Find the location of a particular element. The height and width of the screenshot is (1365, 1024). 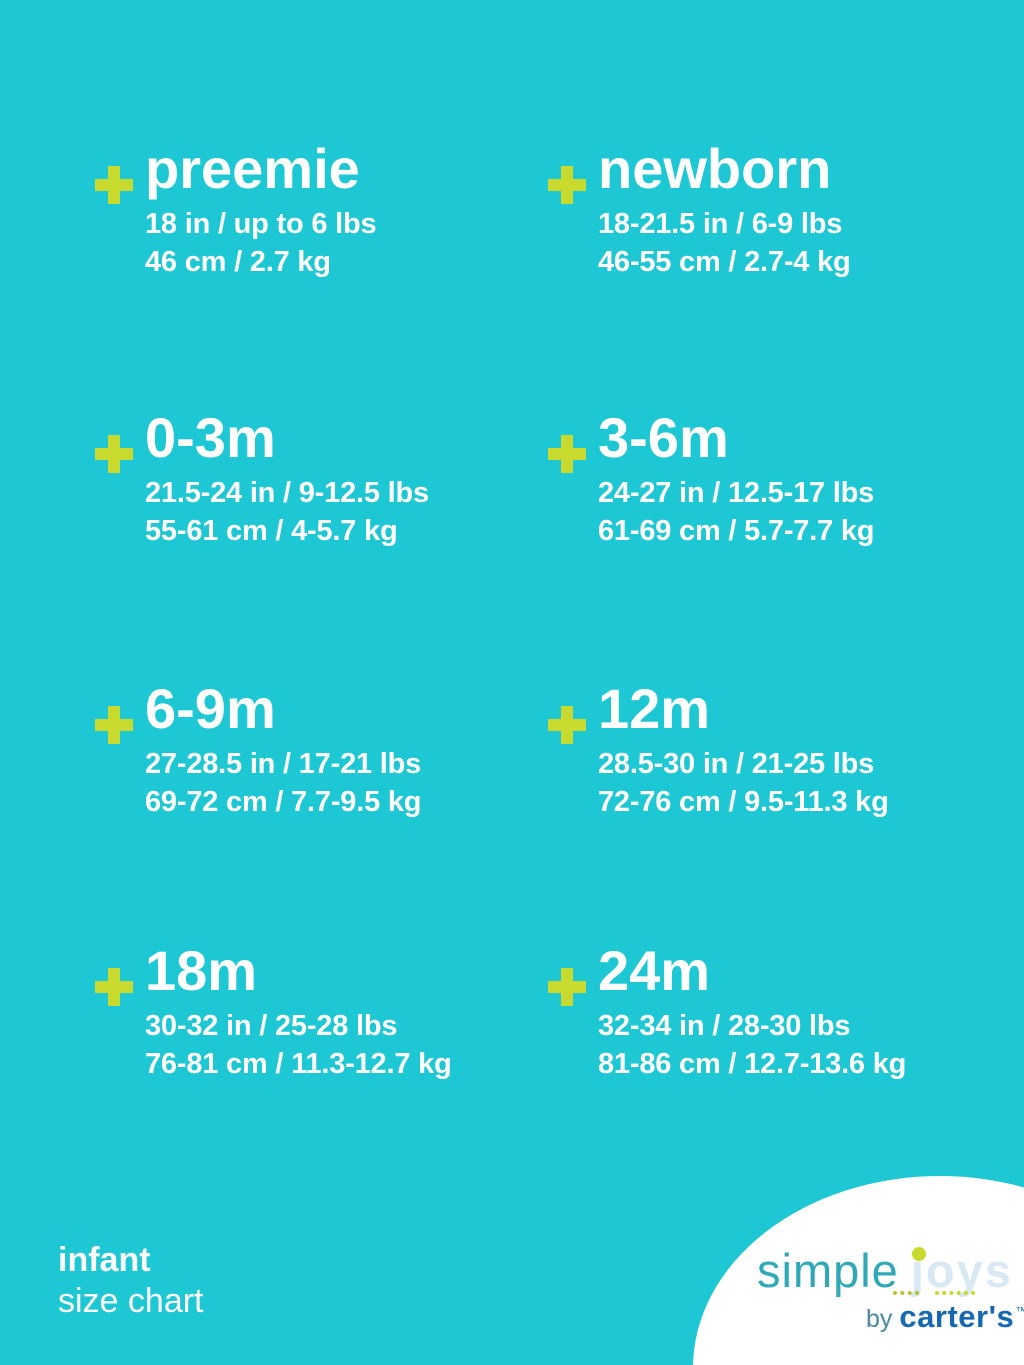

logo-joys-text: joys is located at coordinates (962, 1270).